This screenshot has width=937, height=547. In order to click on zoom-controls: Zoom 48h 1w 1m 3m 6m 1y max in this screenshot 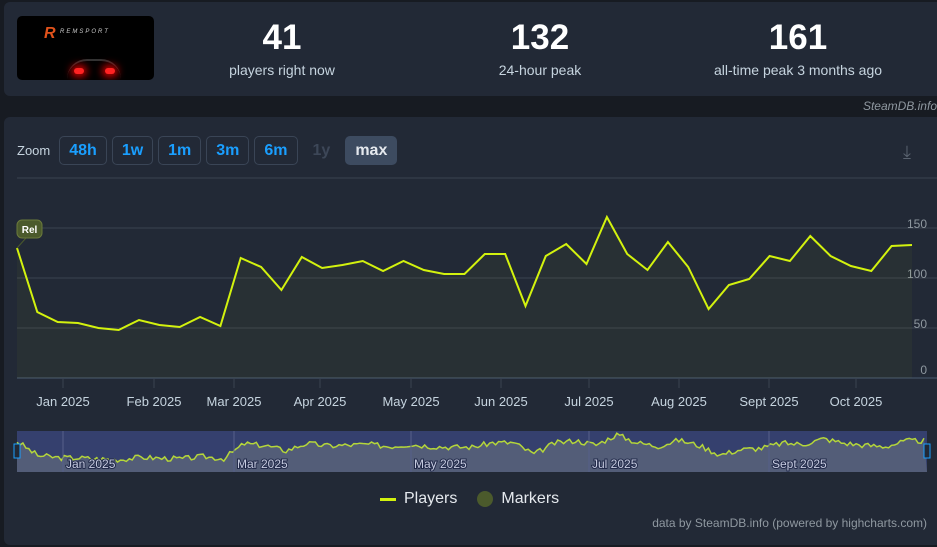, I will do `click(207, 150)`.